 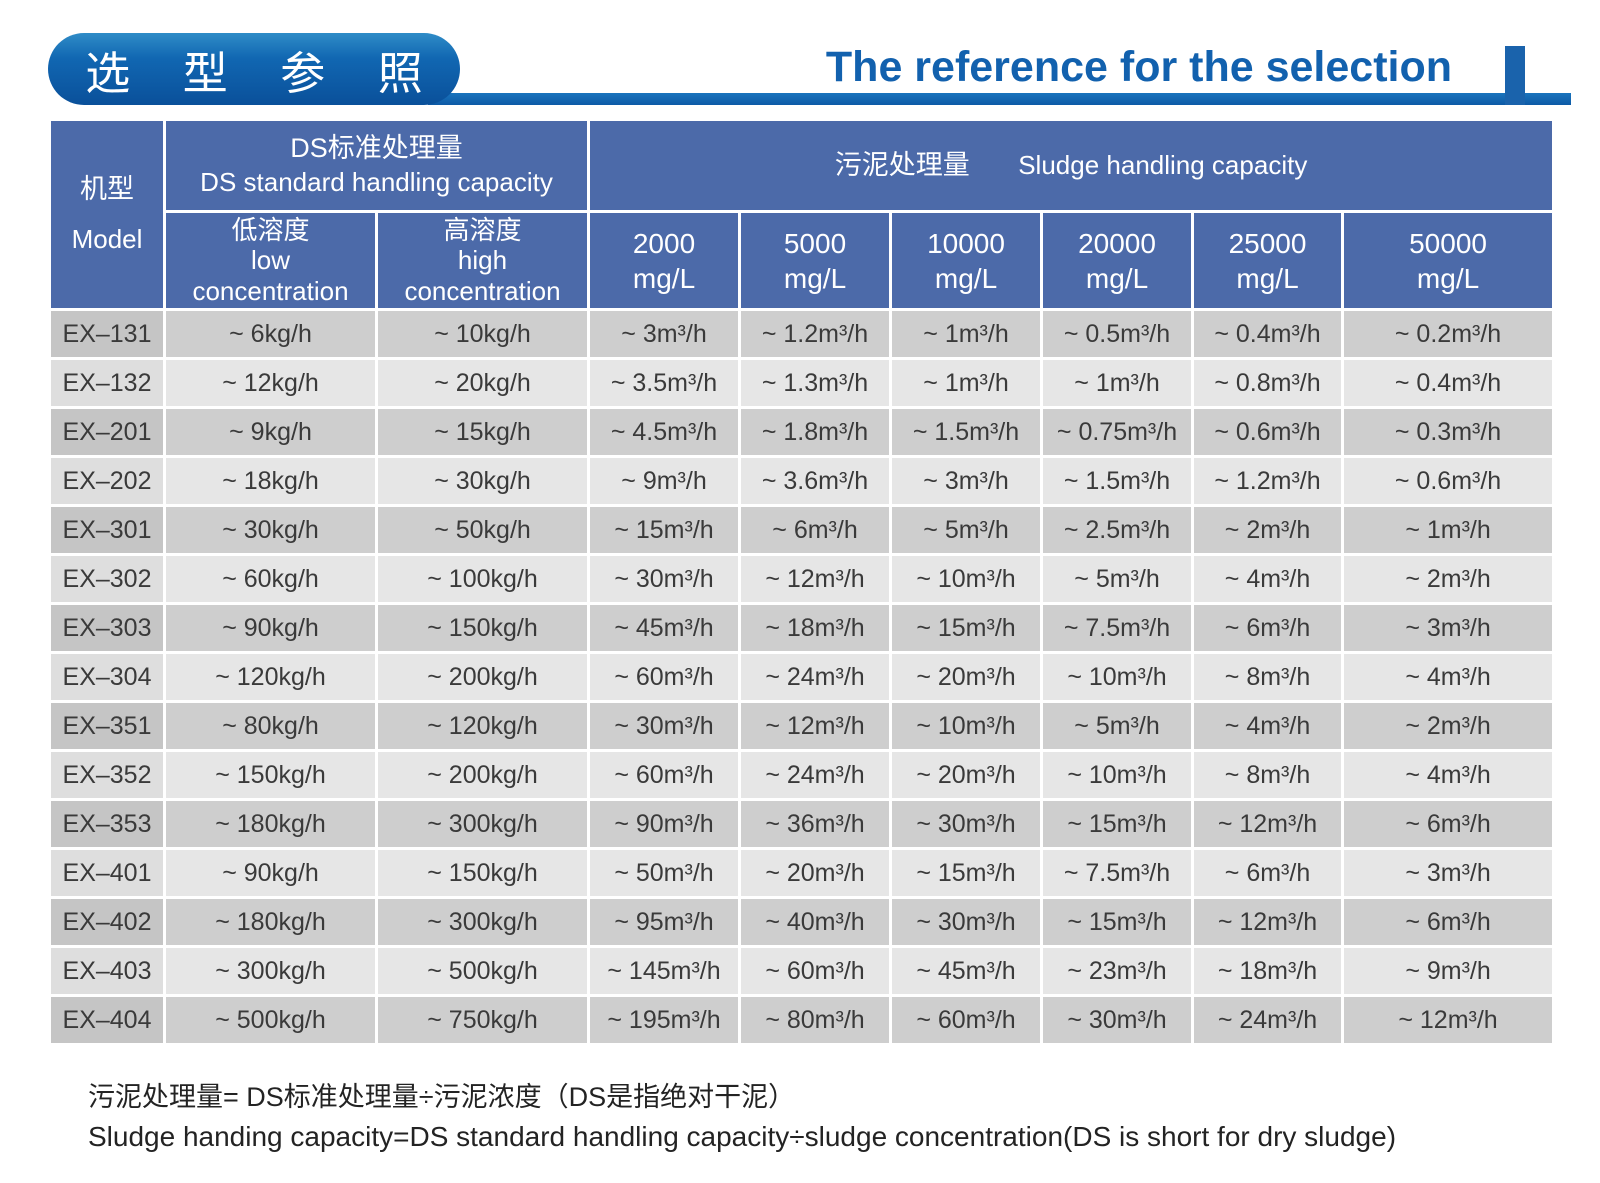 What do you see at coordinates (1117, 432) in the screenshot?
I see `capacity-cell: ~ 0.75m³/h` at bounding box center [1117, 432].